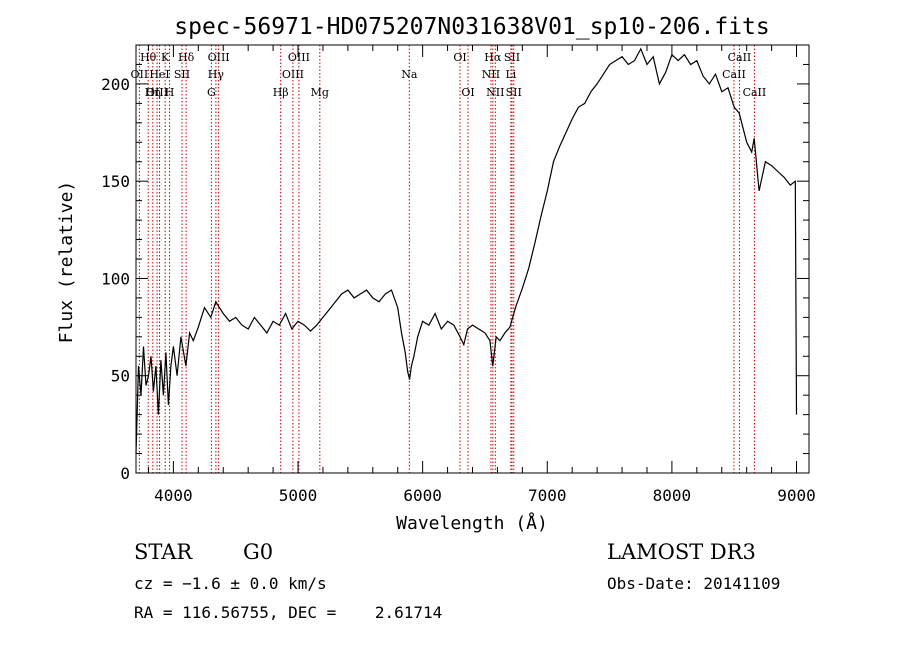 The image size is (900, 649). I want to click on line-marker-label: OII, so click(140, 74).